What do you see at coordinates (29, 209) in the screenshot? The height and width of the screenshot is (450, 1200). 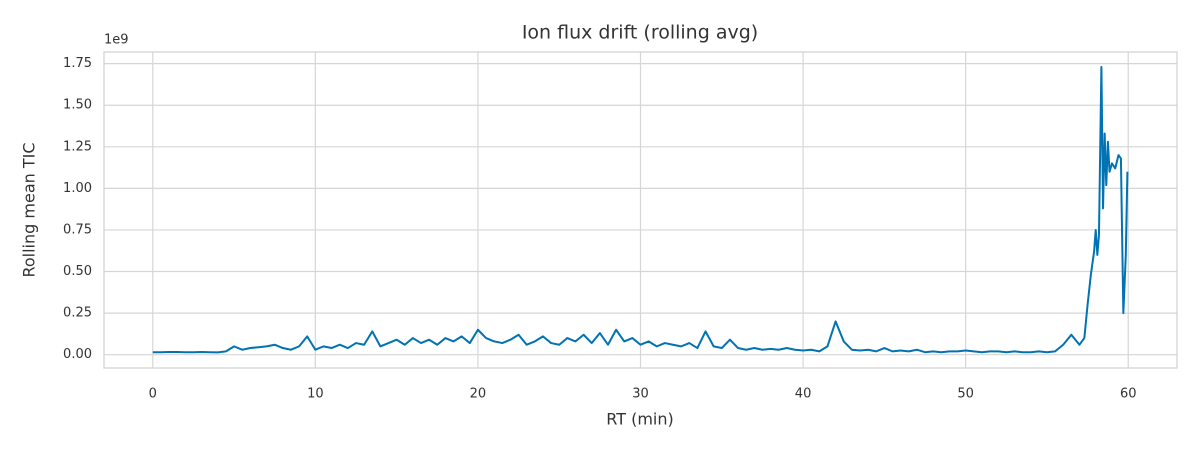 I see `y-axis-label: Rolling mean TIC` at bounding box center [29, 209].